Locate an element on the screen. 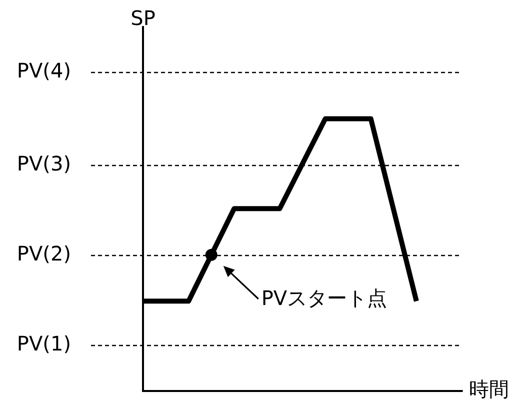 This screenshot has height=403, width=514. annotation: PVスタート点 is located at coordinates (324, 298).